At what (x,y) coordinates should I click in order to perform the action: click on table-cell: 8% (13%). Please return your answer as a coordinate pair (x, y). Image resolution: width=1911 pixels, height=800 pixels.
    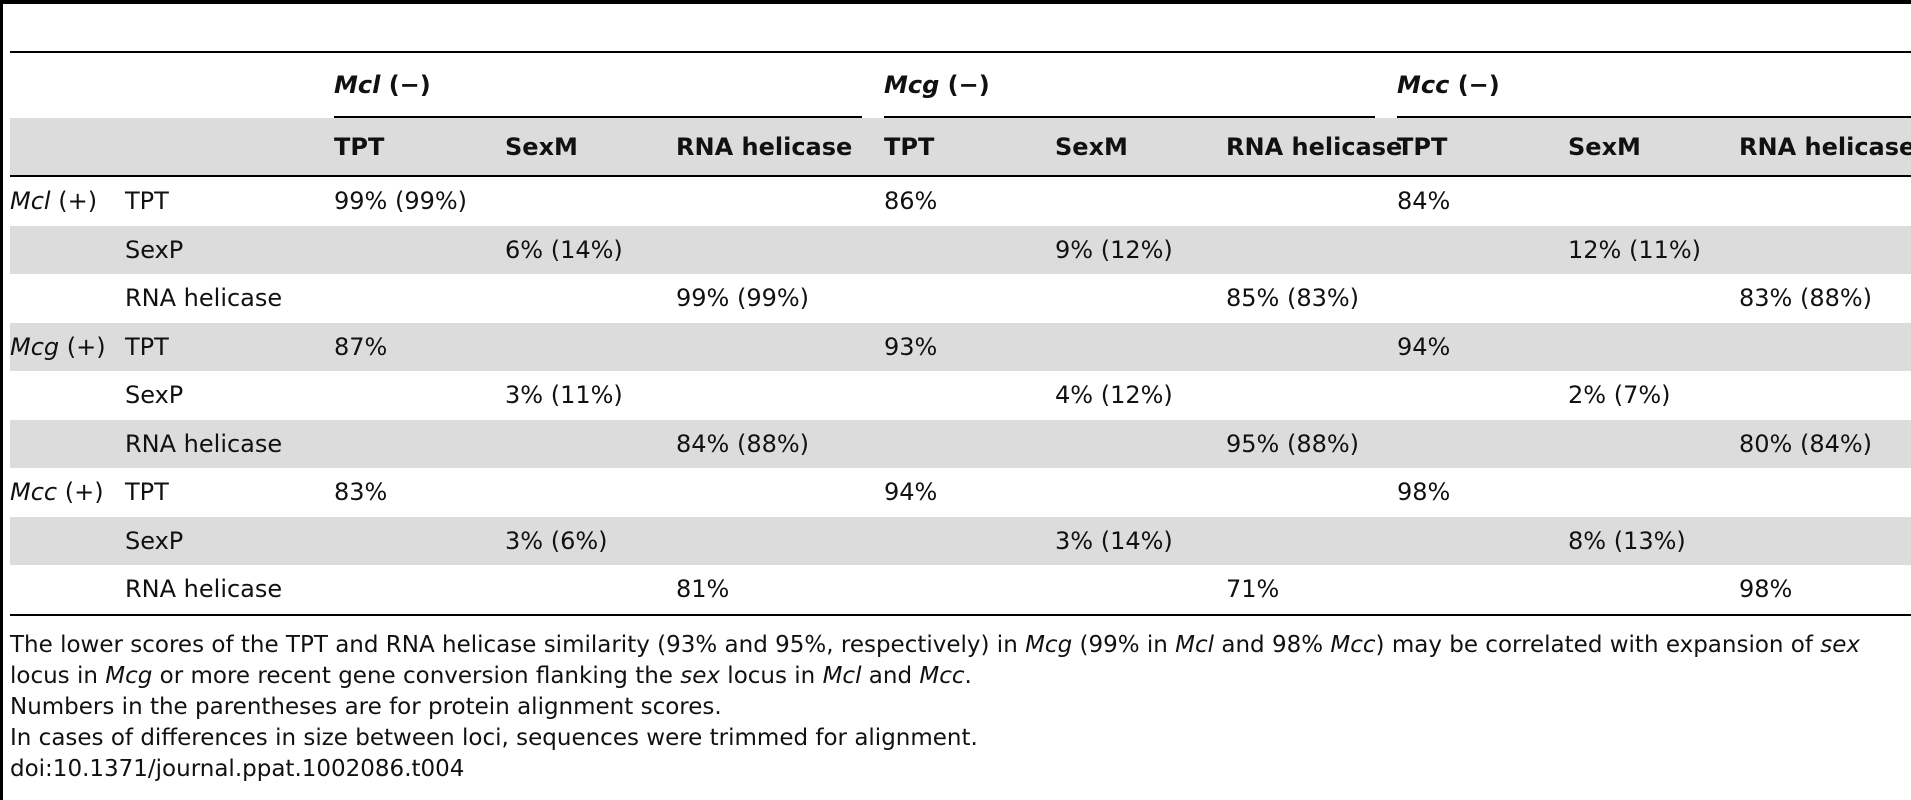
    Looking at the image, I should click on (1627, 540).